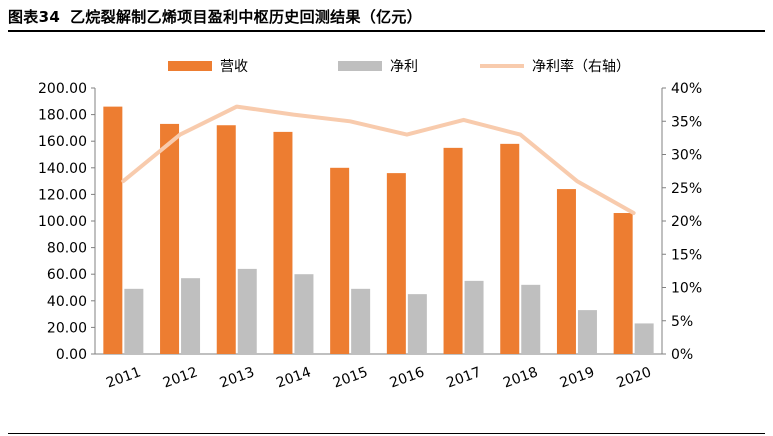 This screenshot has width=773, height=436. Describe the element at coordinates (686, 289) in the screenshot. I see `y-right-tick-label: 10%` at that location.